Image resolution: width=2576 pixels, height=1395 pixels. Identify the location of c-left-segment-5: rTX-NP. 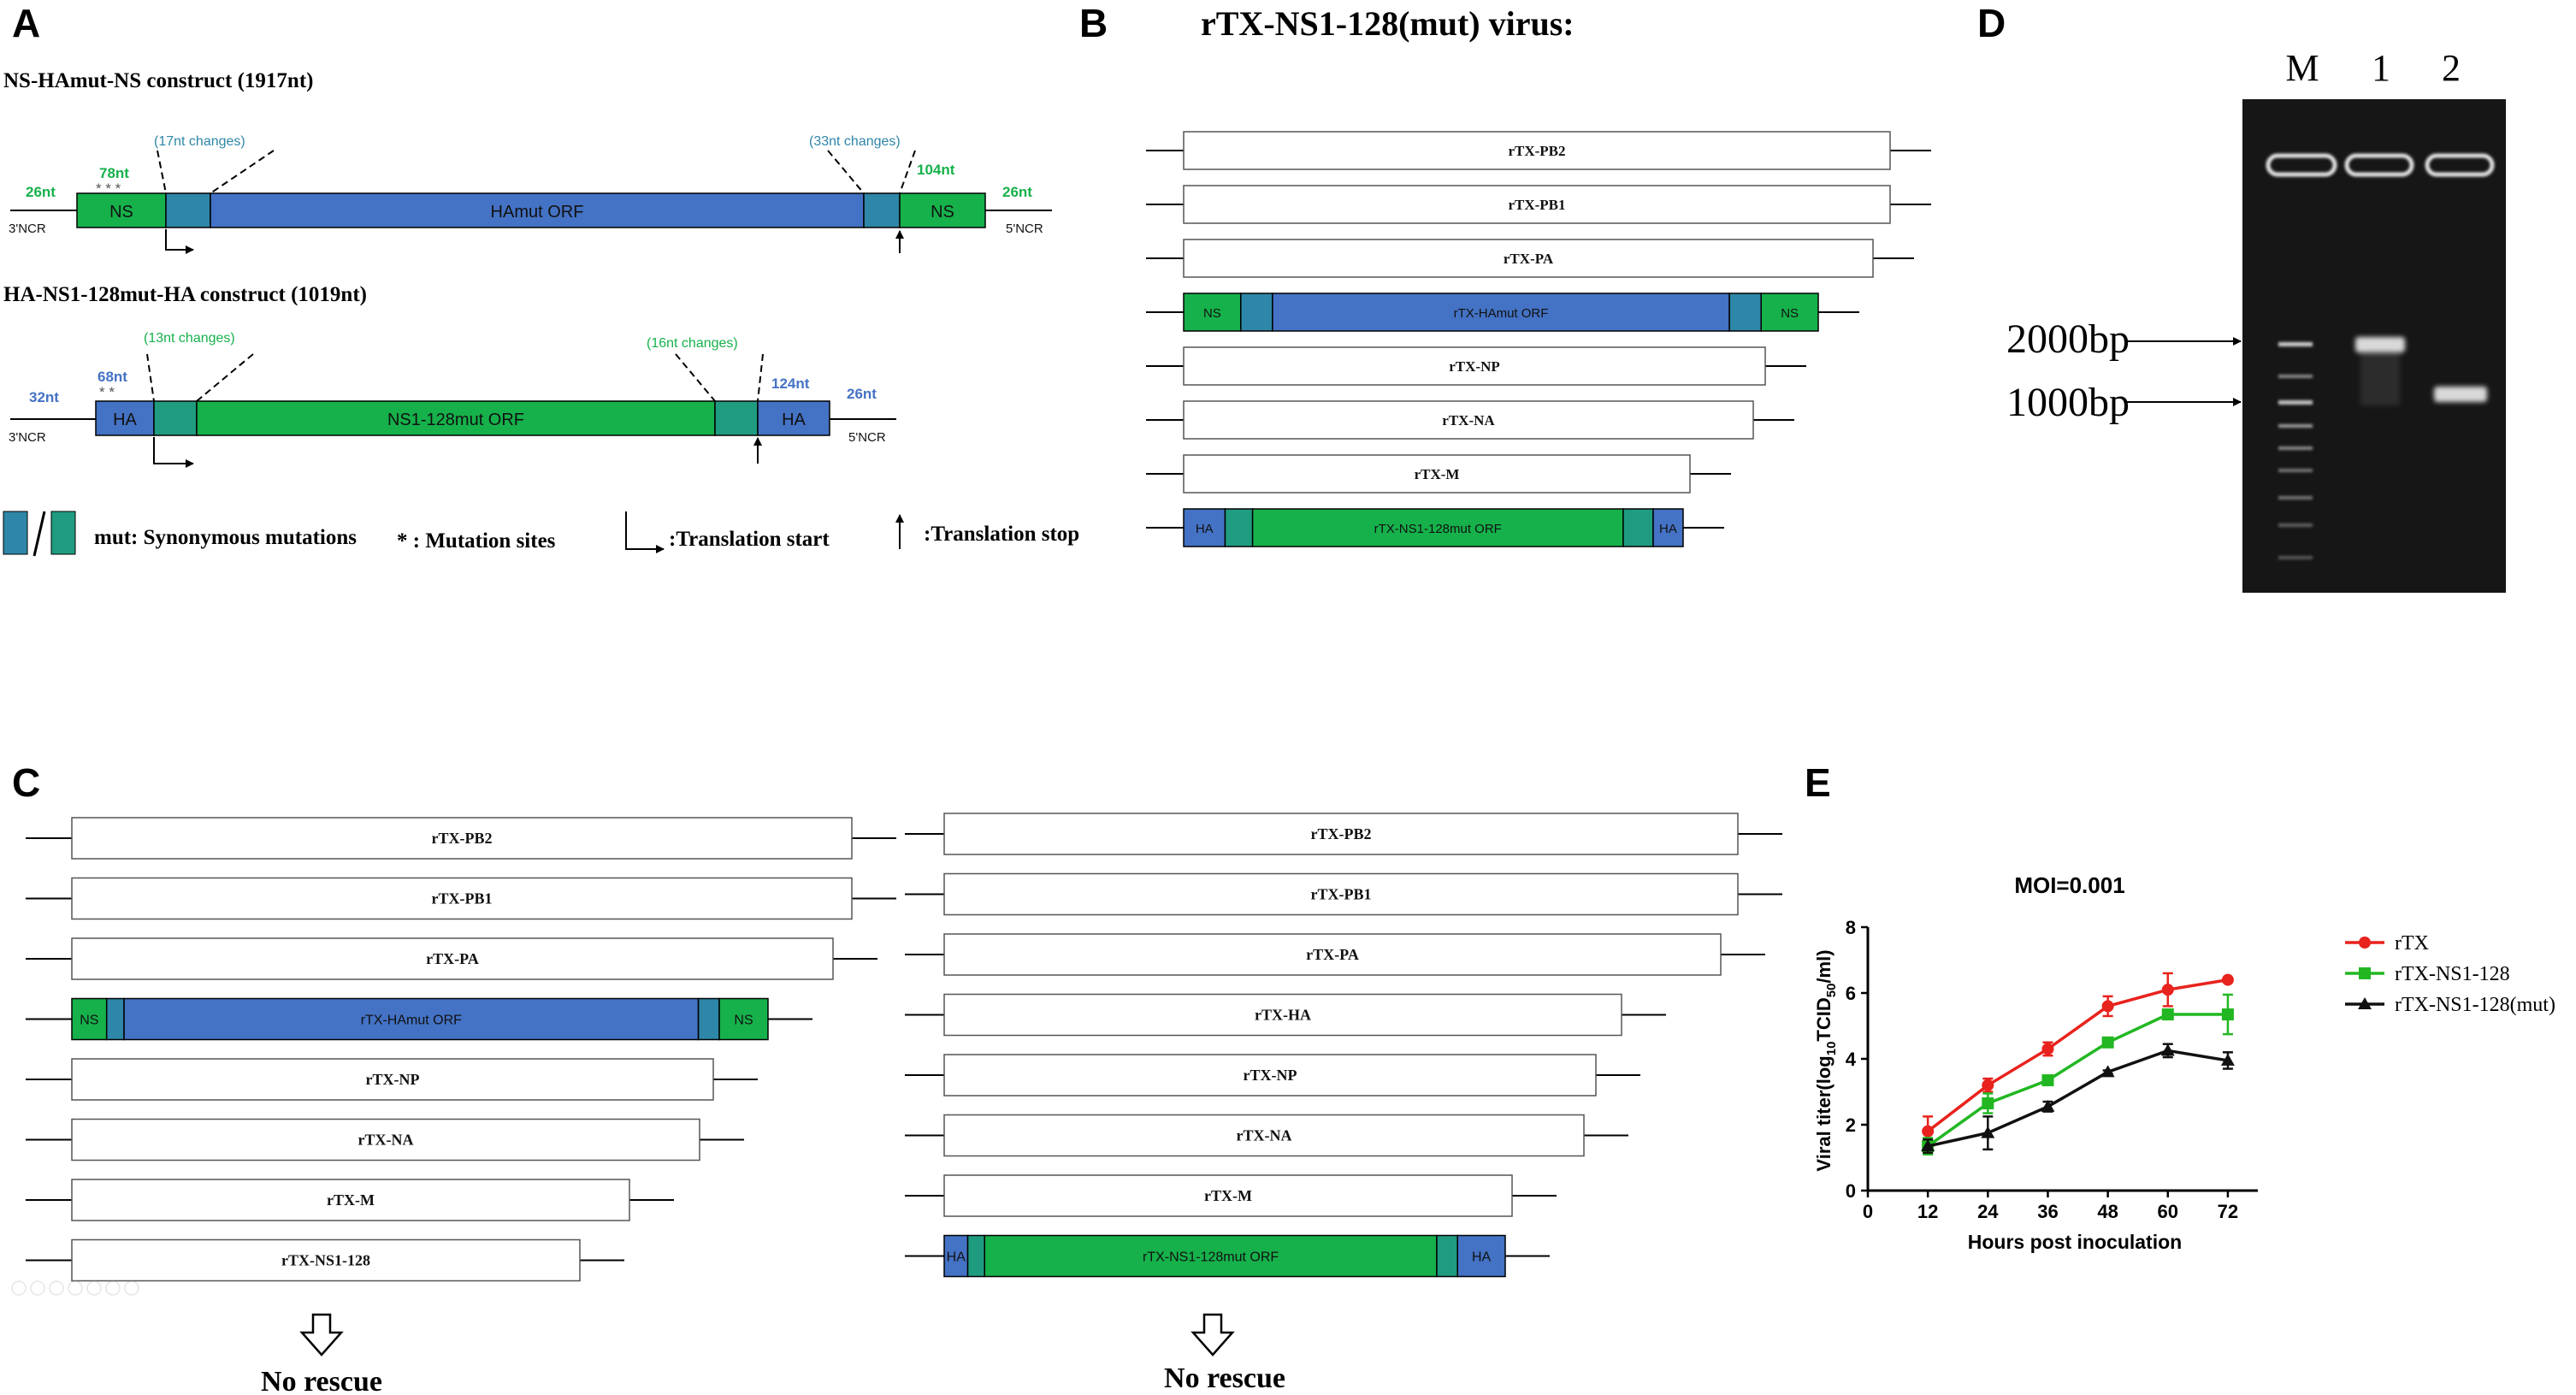
(392, 1080).